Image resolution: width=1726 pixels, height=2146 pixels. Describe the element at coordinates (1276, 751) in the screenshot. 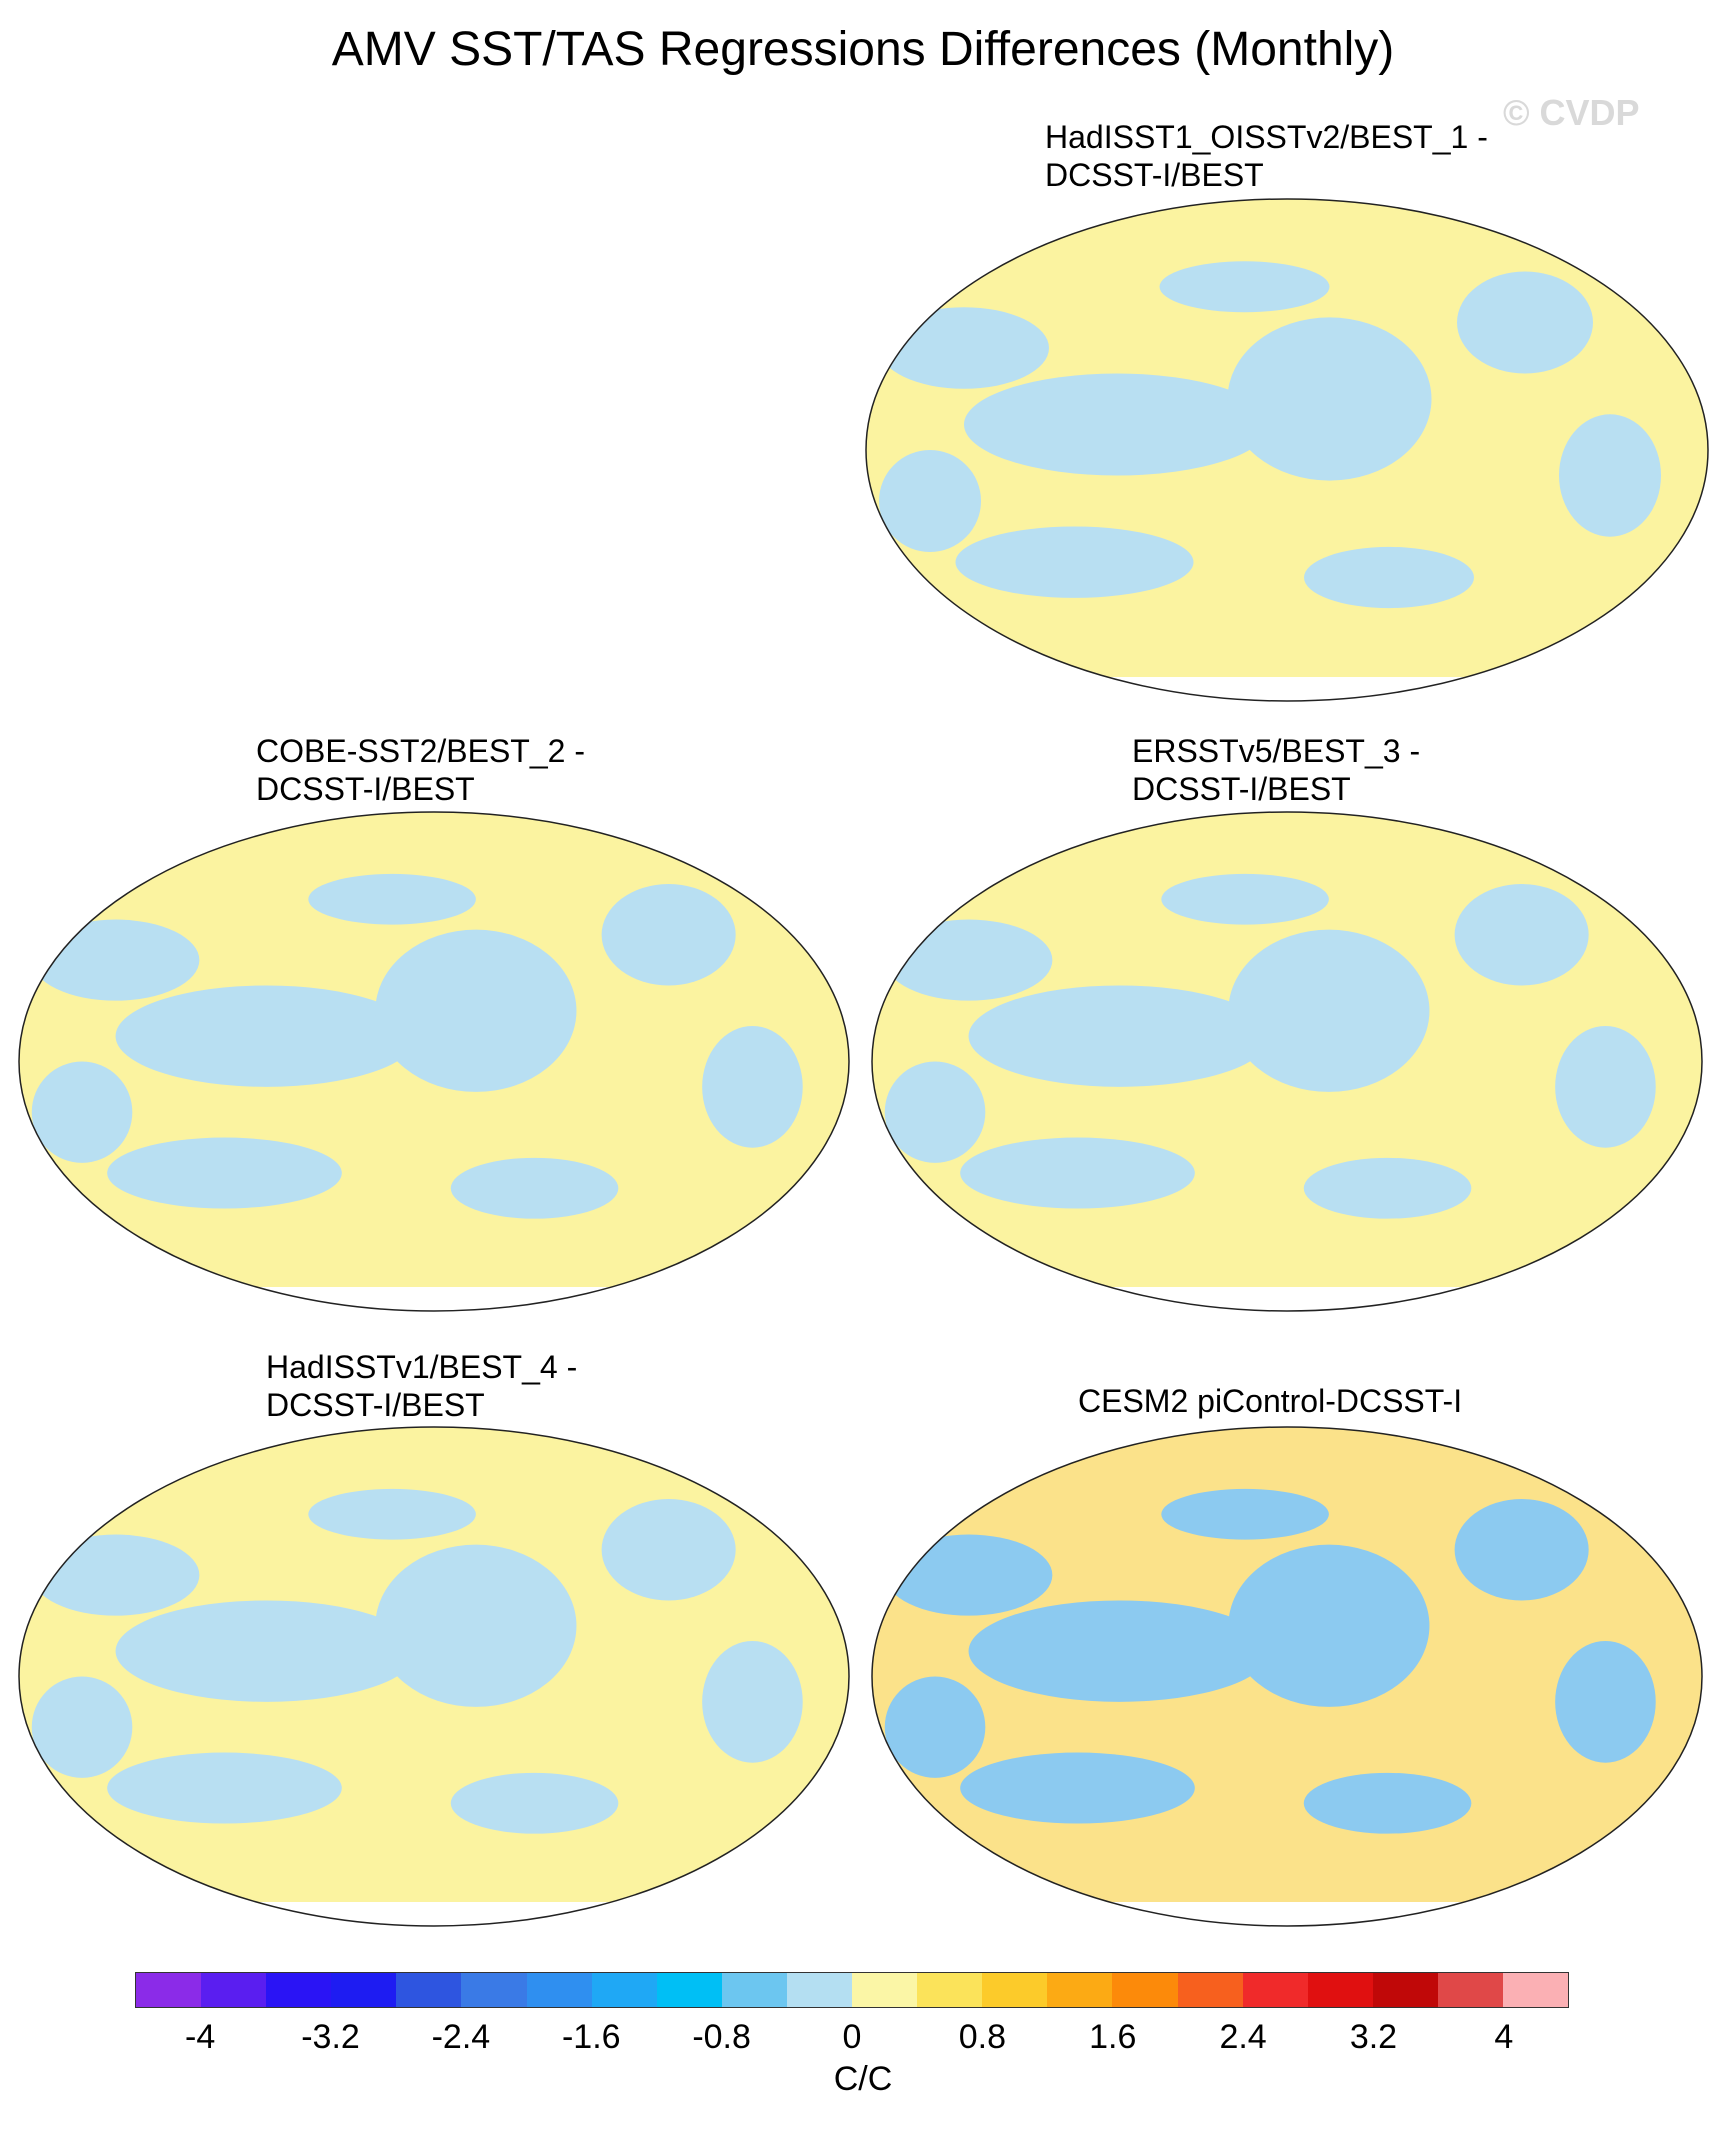

I see `panel-title-3-line1: ERSSTv5/BEST_3 -` at that location.